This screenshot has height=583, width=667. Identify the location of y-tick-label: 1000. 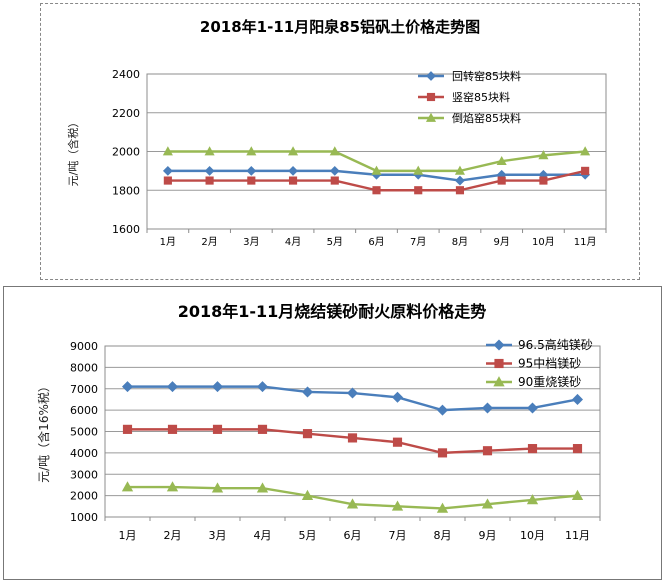
(84, 517).